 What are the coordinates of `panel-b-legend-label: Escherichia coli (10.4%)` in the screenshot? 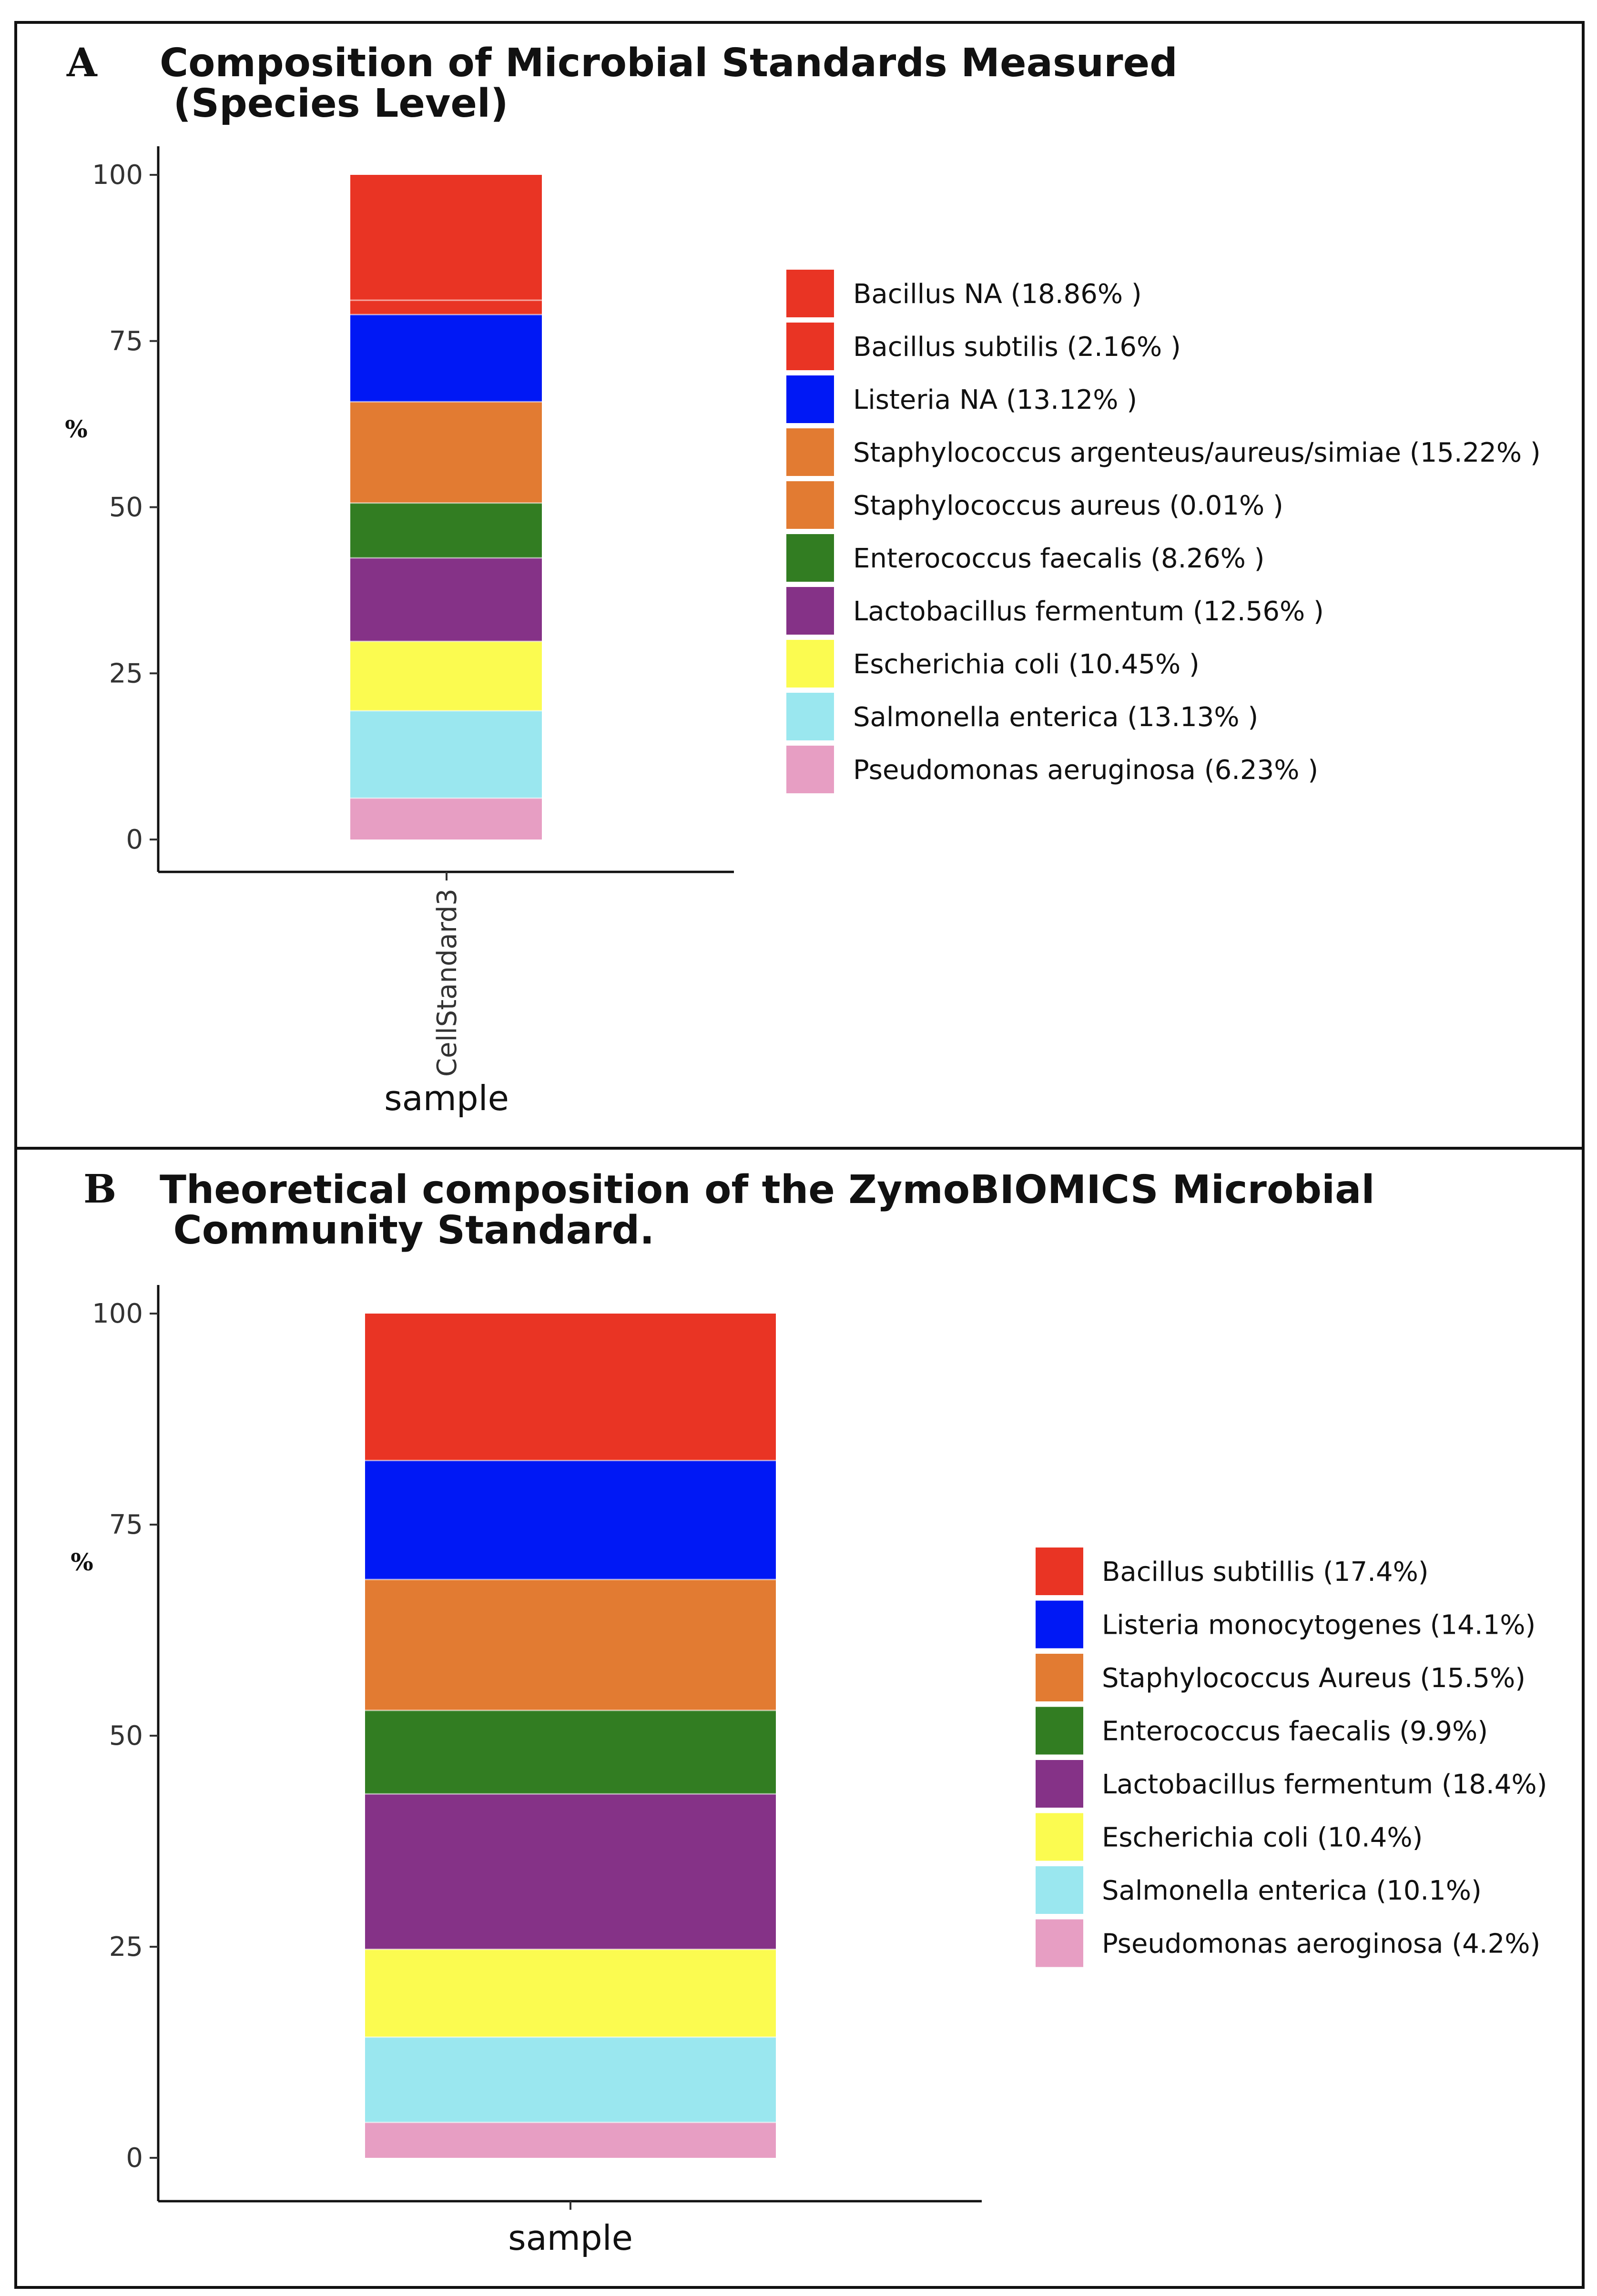 It's located at (1262, 1837).